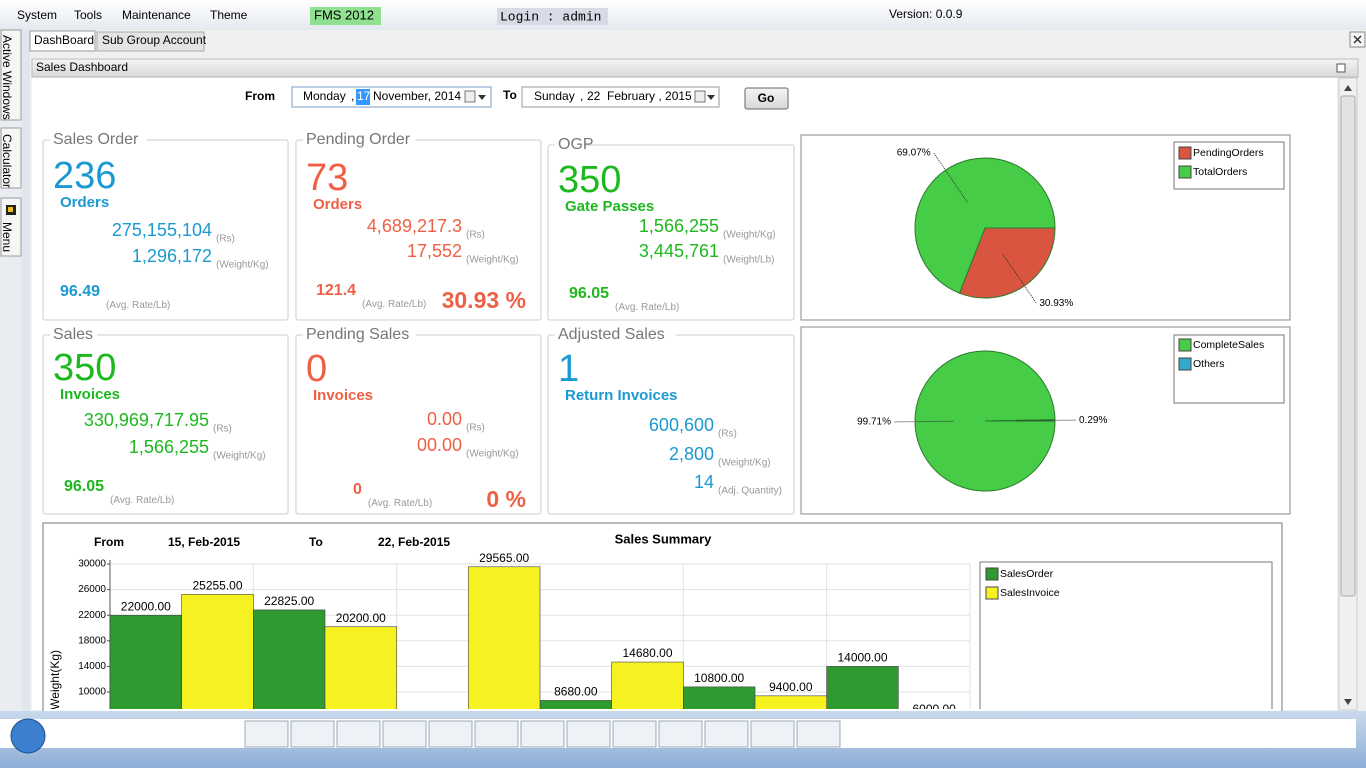  I want to click on date-part: Sunday, so click(554, 96).